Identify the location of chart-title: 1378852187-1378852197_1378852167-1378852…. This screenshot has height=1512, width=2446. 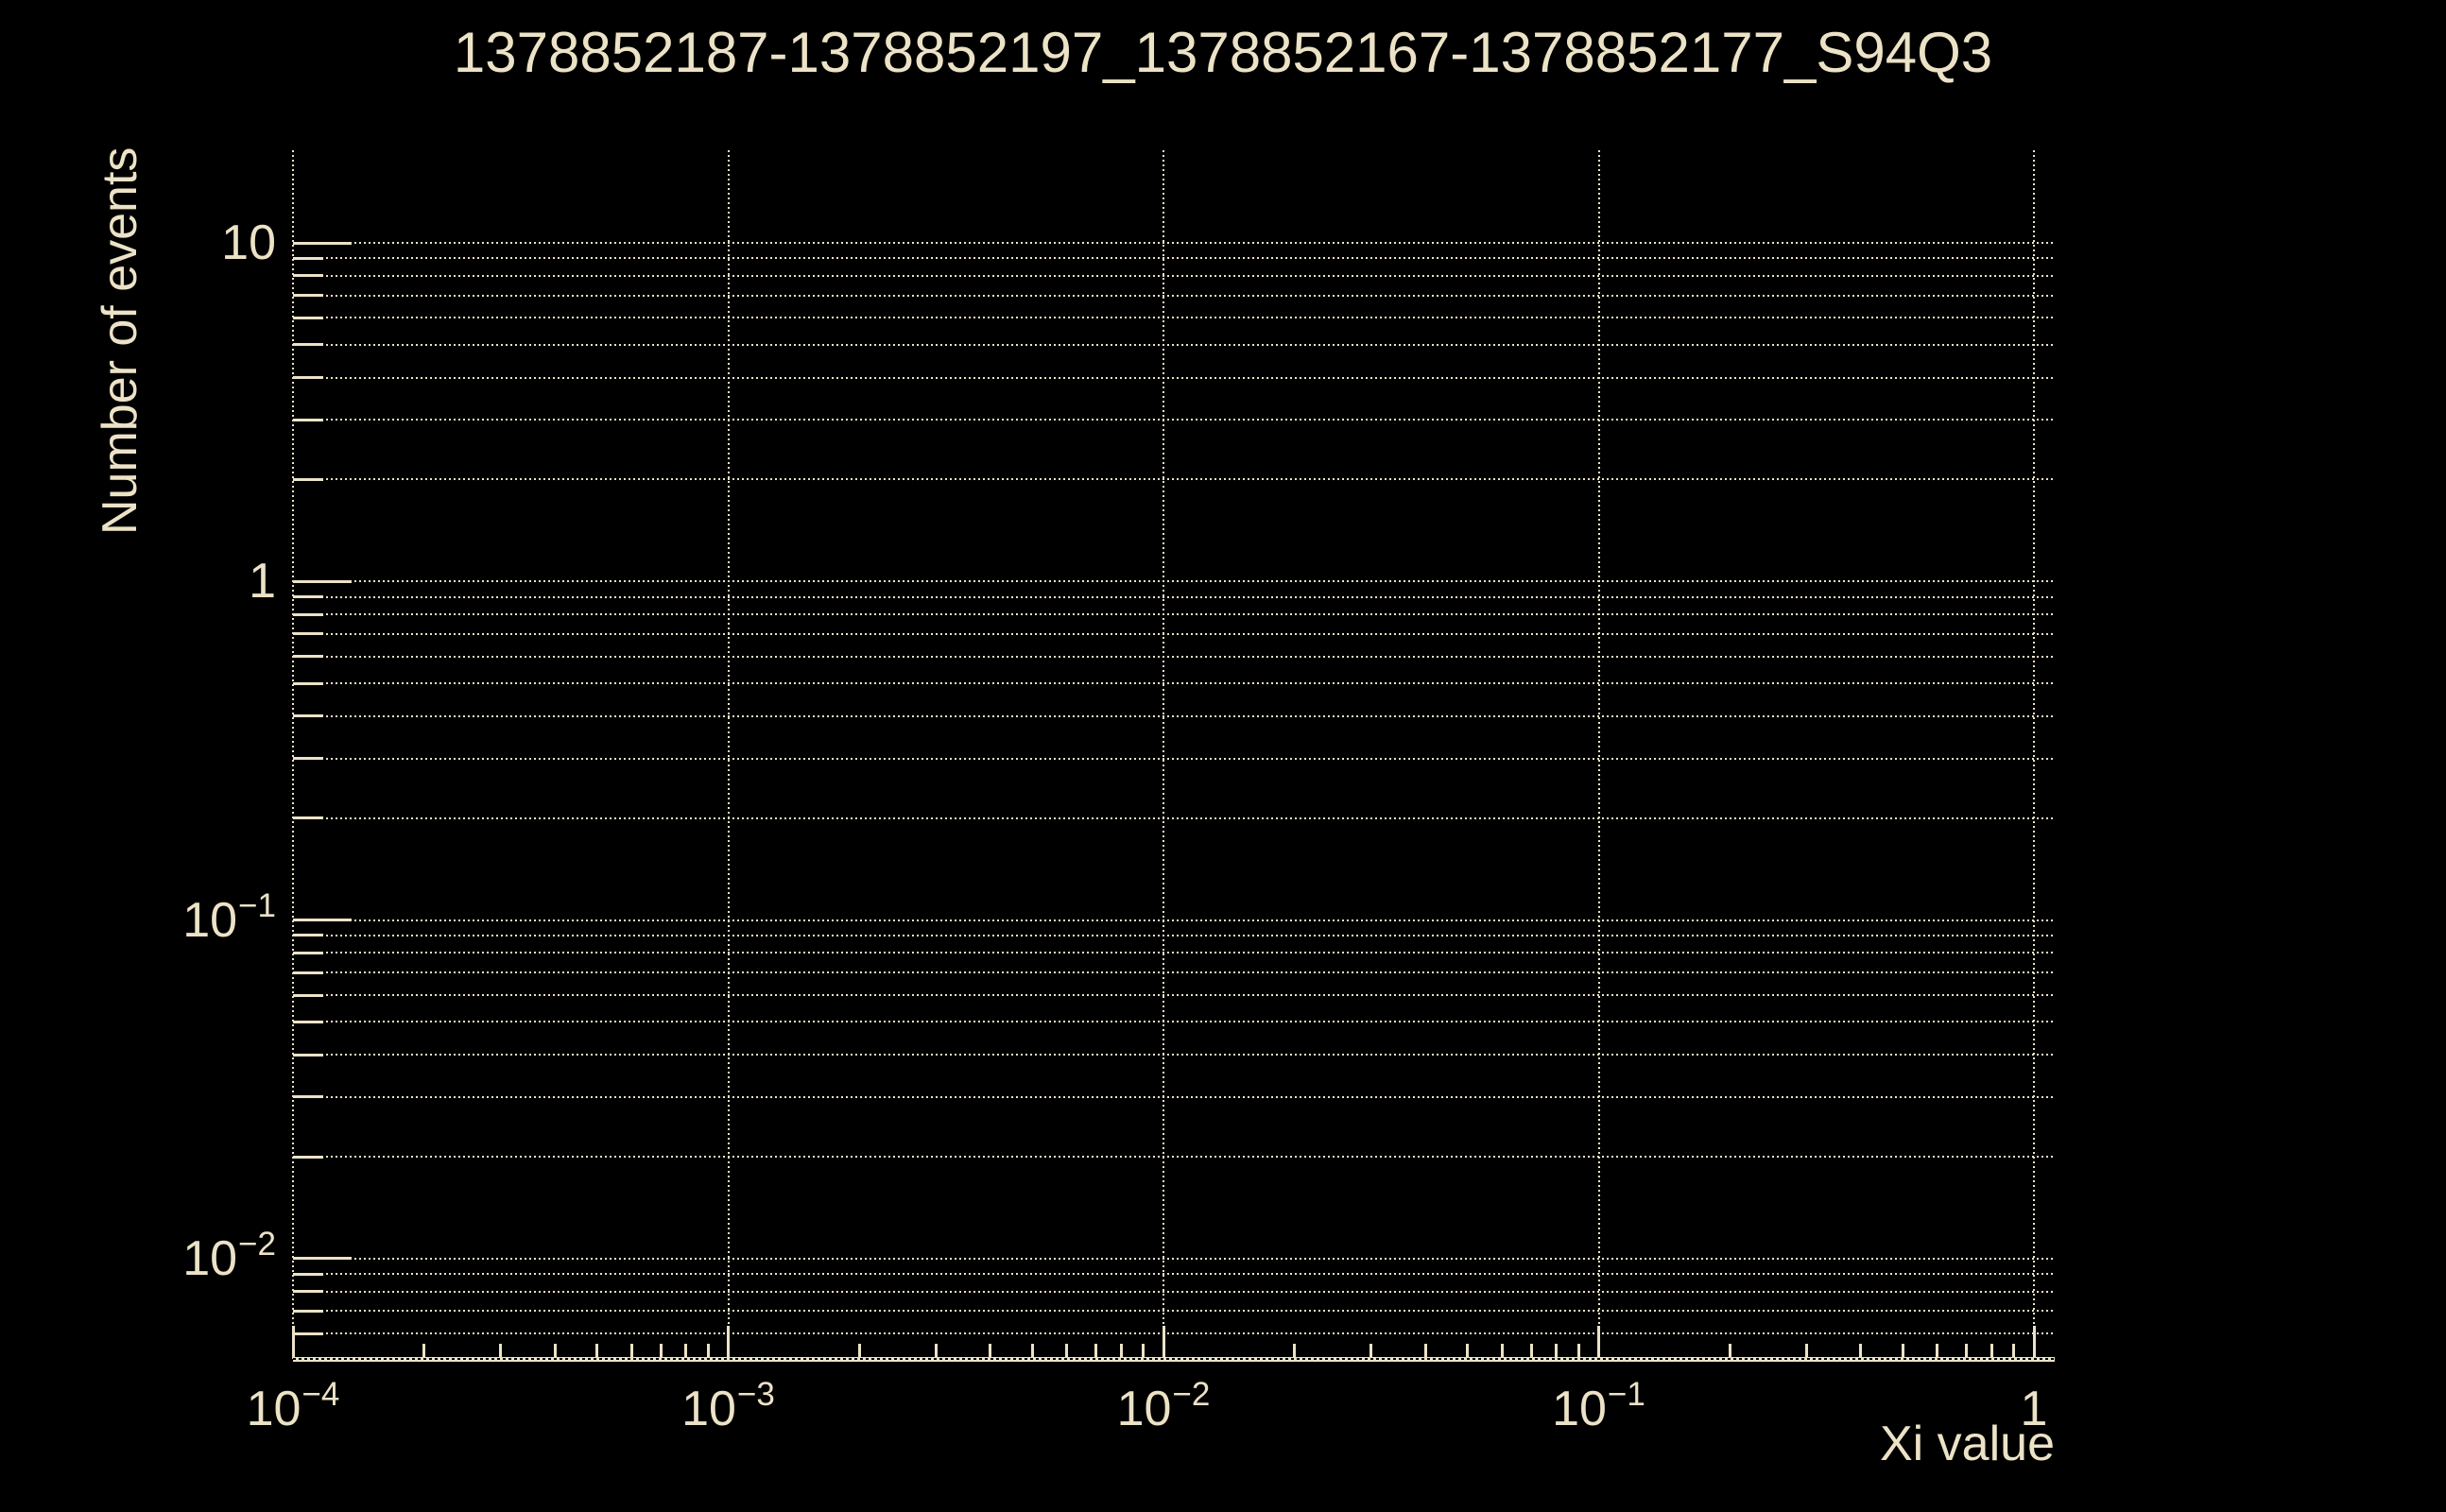
(1223, 52).